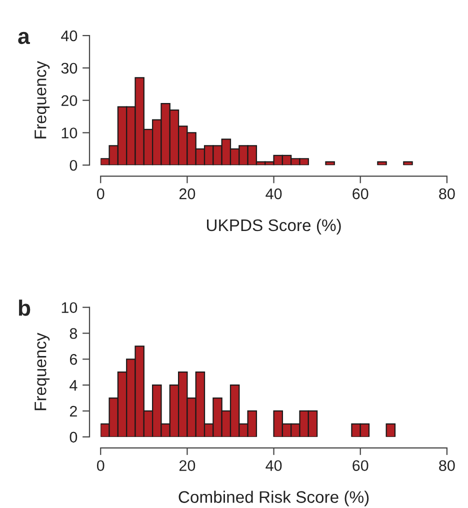 This screenshot has height=508, width=468. Describe the element at coordinates (73, 411) in the screenshot. I see `y-tick-label: 2` at that location.